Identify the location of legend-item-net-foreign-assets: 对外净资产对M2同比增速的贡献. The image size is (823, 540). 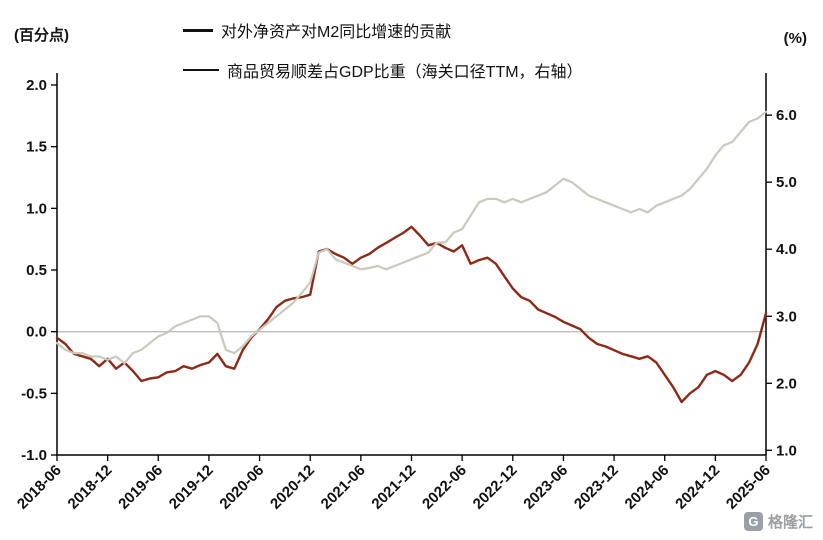
(383, 30).